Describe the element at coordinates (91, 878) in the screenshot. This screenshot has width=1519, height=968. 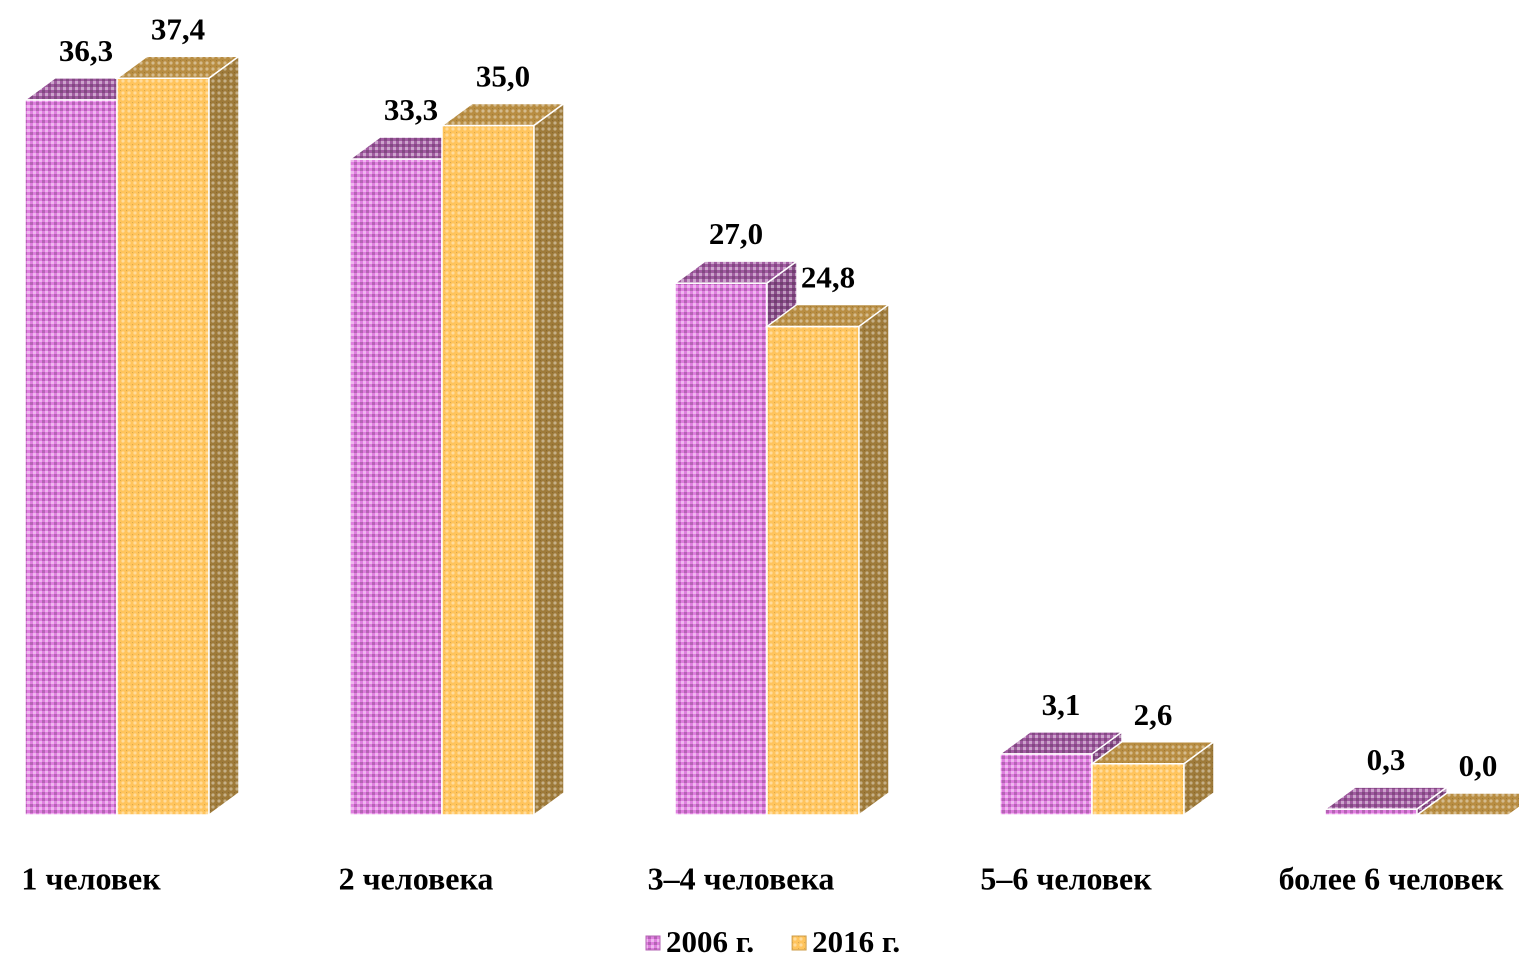
I see `x-tick-label: 1 человек` at that location.